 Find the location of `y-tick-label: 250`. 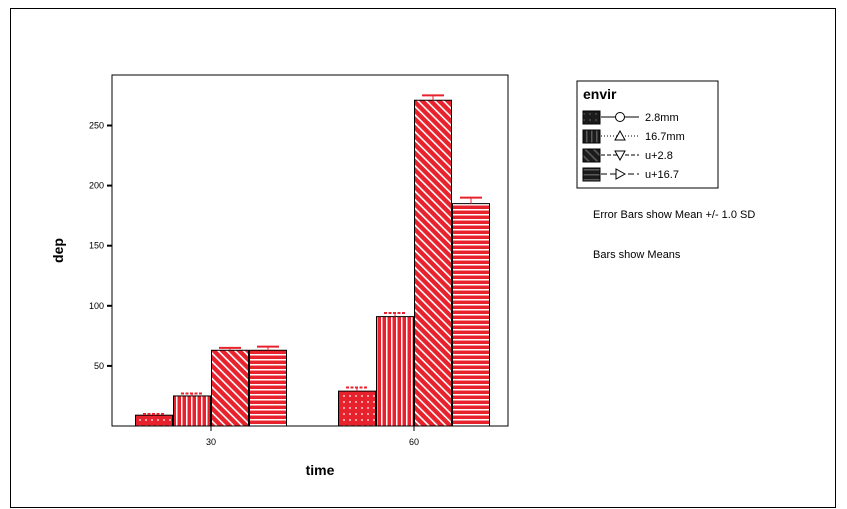

y-tick-label: 250 is located at coordinates (96, 125).